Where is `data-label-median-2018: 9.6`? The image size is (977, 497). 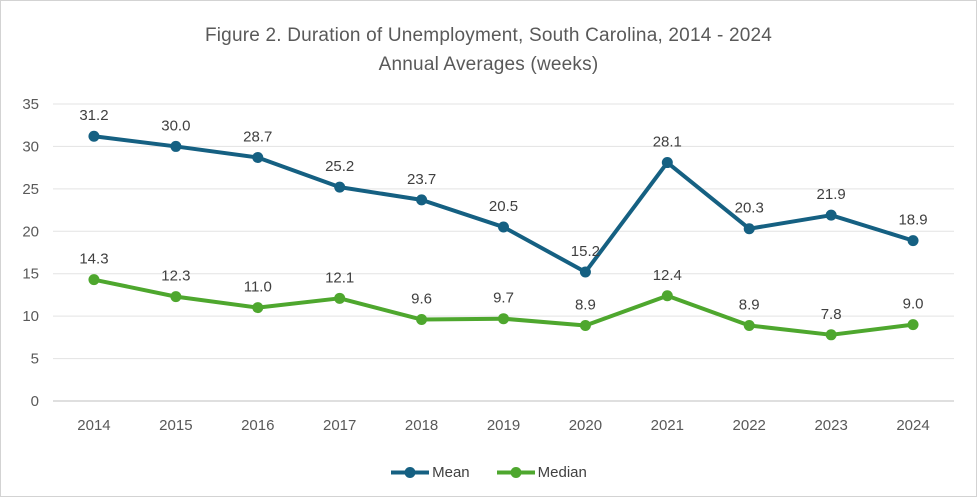
data-label-median-2018: 9.6 is located at coordinates (421, 299).